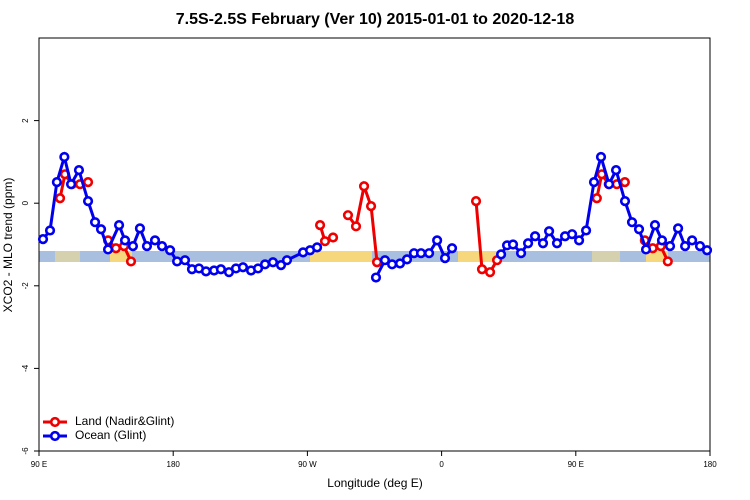  Describe the element at coordinates (25, 368) in the screenshot. I see `y-tick-label: -4` at that location.